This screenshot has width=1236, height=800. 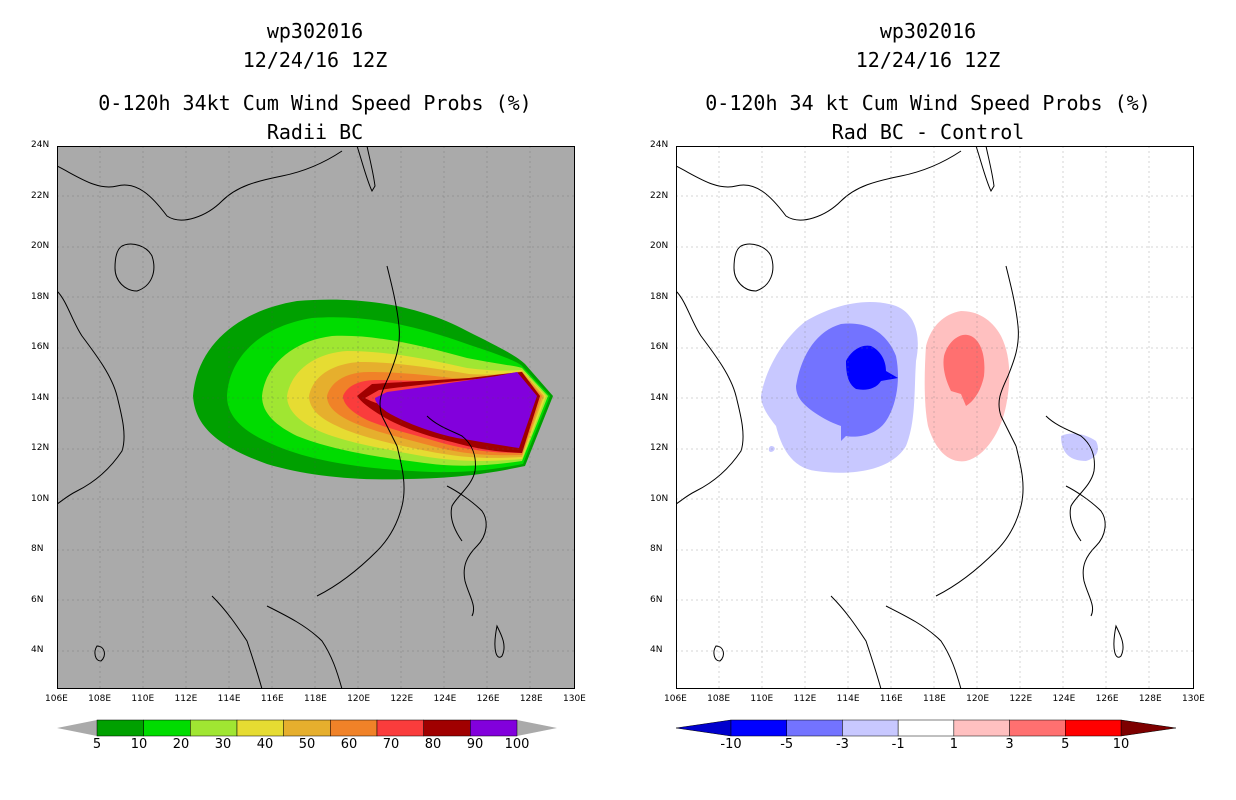 What do you see at coordinates (928, 60) in the screenshot?
I see `right-title-date: 12/24/16 12Z` at bounding box center [928, 60].